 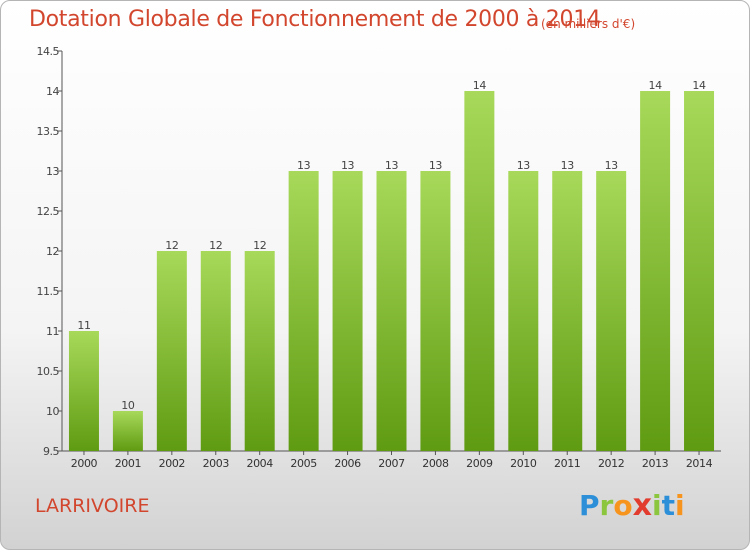 I want to click on x-tick-label: 2010, so click(x=523, y=463).